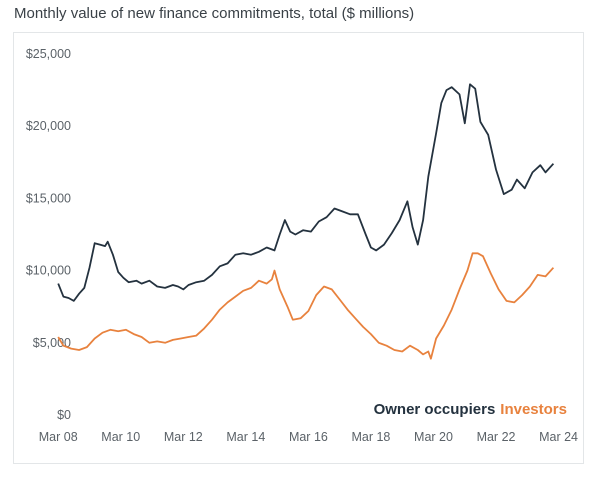 This screenshot has width=600, height=480. I want to click on y-tick-label: $10,000, so click(48, 271).